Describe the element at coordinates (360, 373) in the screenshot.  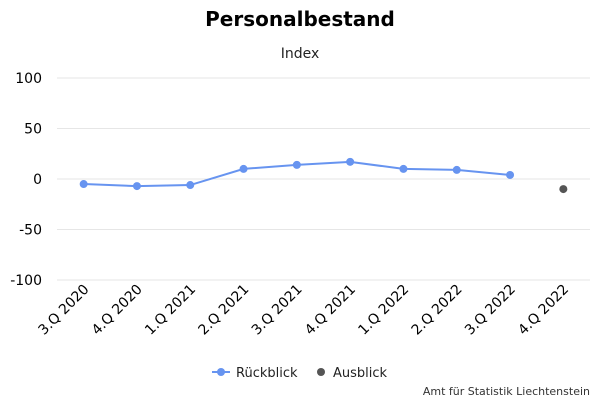
I see `legend-label-ausblick: Ausblick` at that location.